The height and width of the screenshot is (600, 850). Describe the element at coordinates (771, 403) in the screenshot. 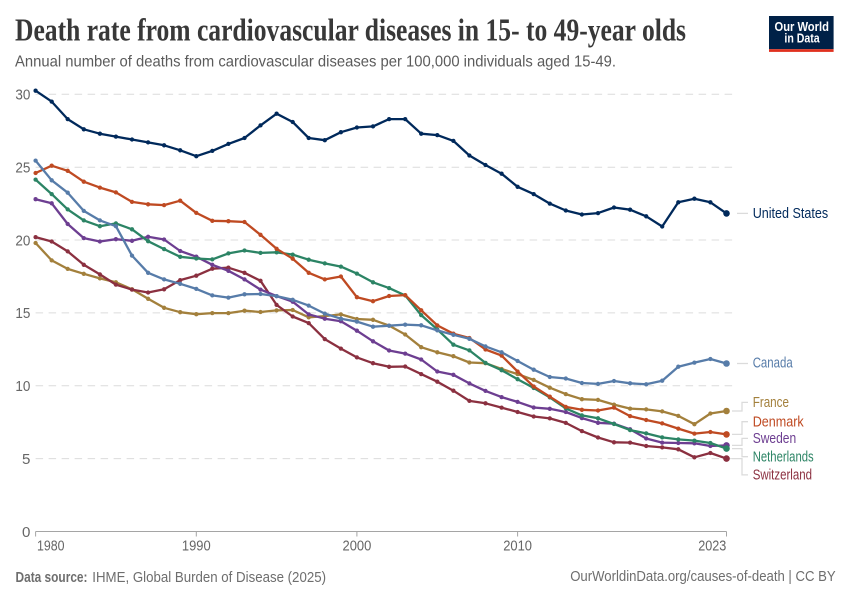

I see `svg-text: France` at that location.